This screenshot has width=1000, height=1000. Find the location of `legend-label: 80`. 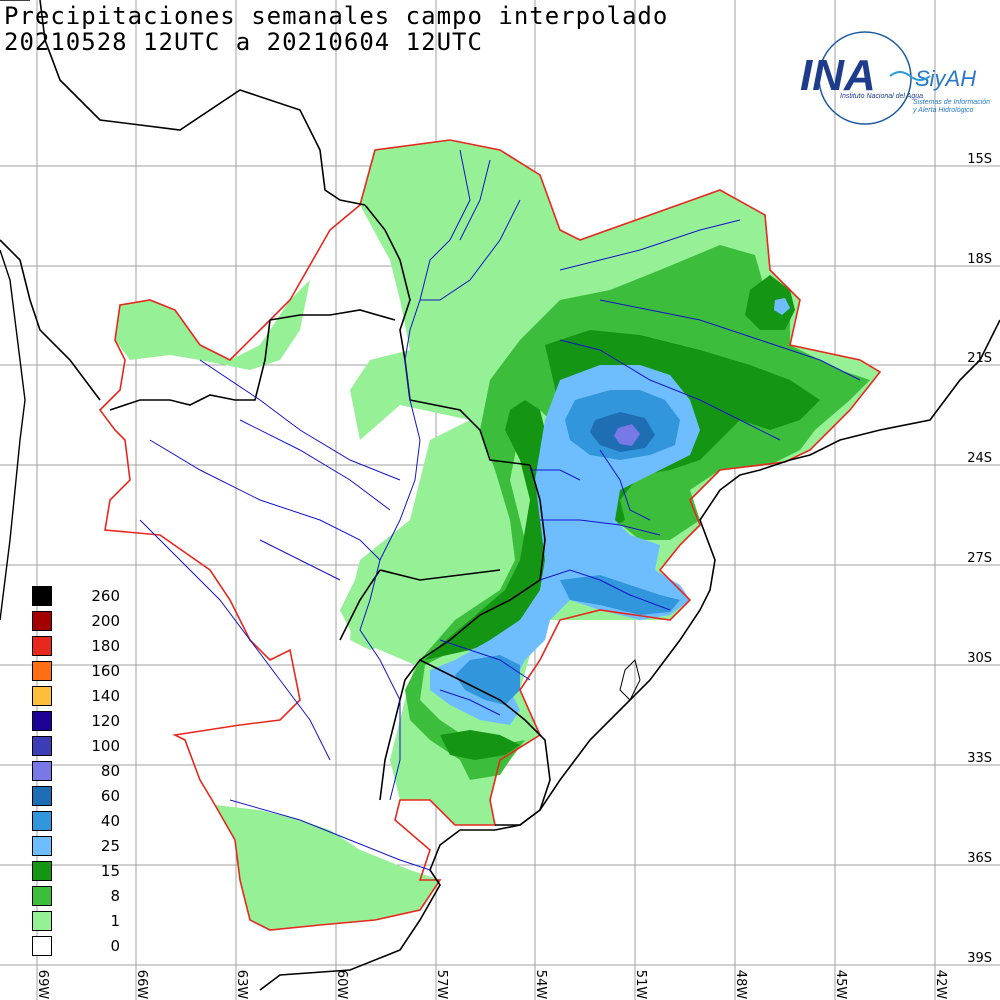

legend-label: 80 is located at coordinates (110, 771).